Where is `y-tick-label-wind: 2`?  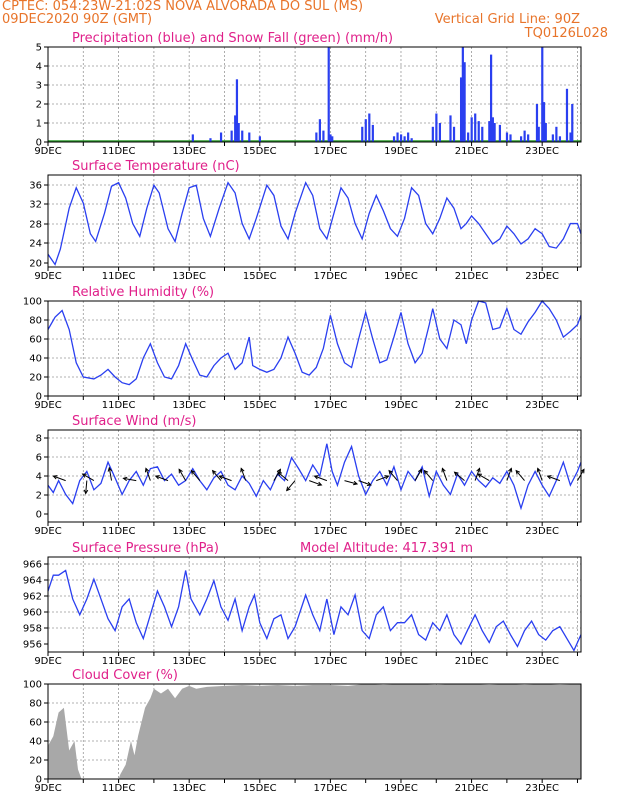 y-tick-label-wind: 2 is located at coordinates (39, 496).